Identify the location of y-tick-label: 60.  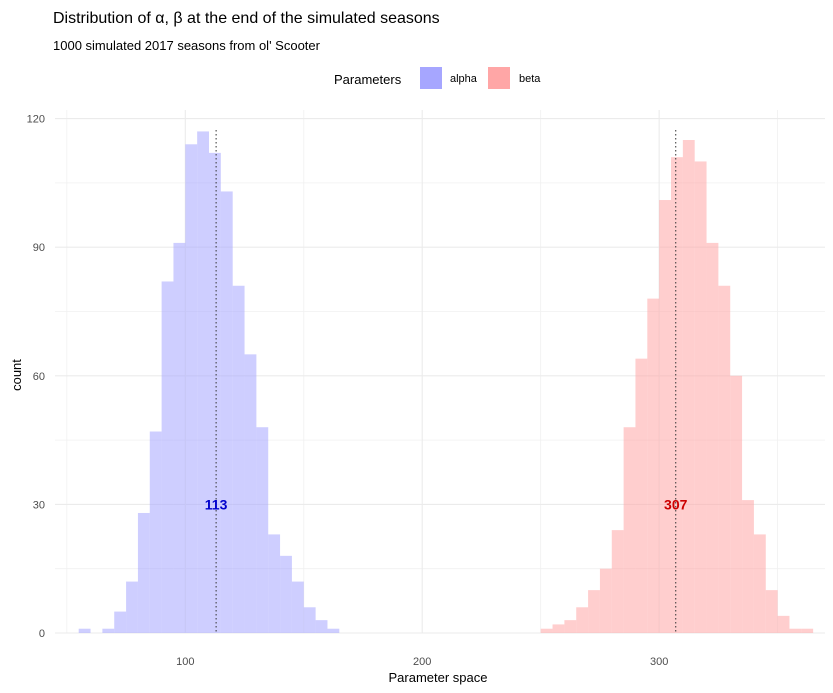
(39, 377).